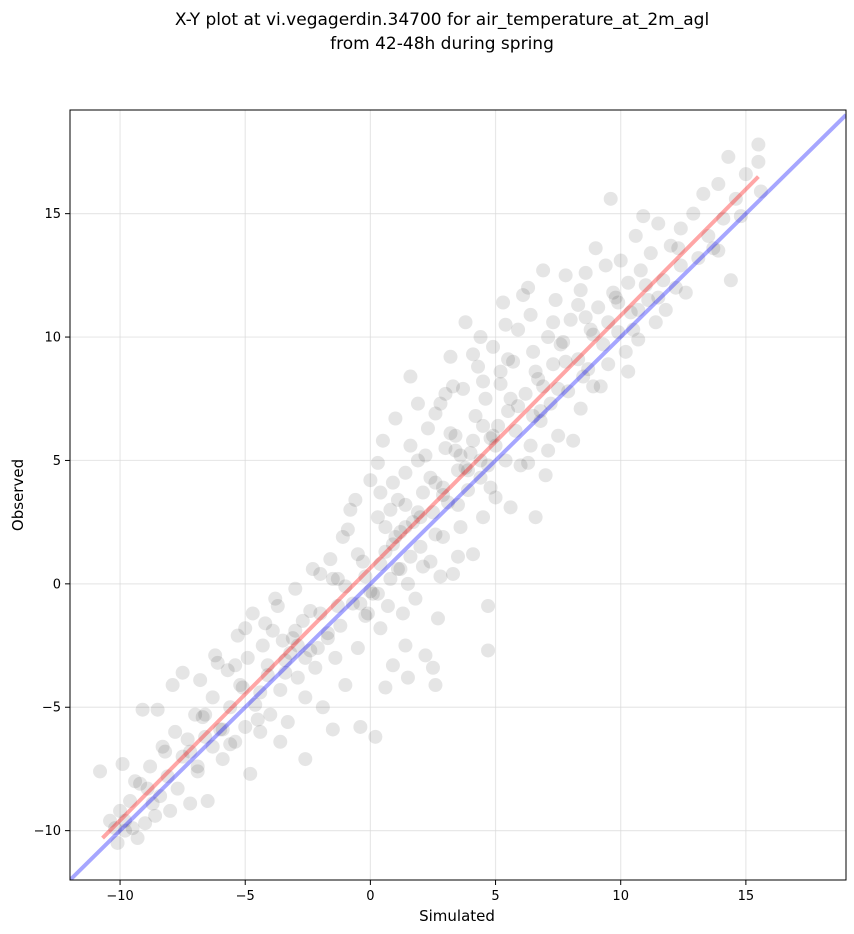 The image size is (854, 934). I want to click on x-tick-label: 5, so click(495, 896).